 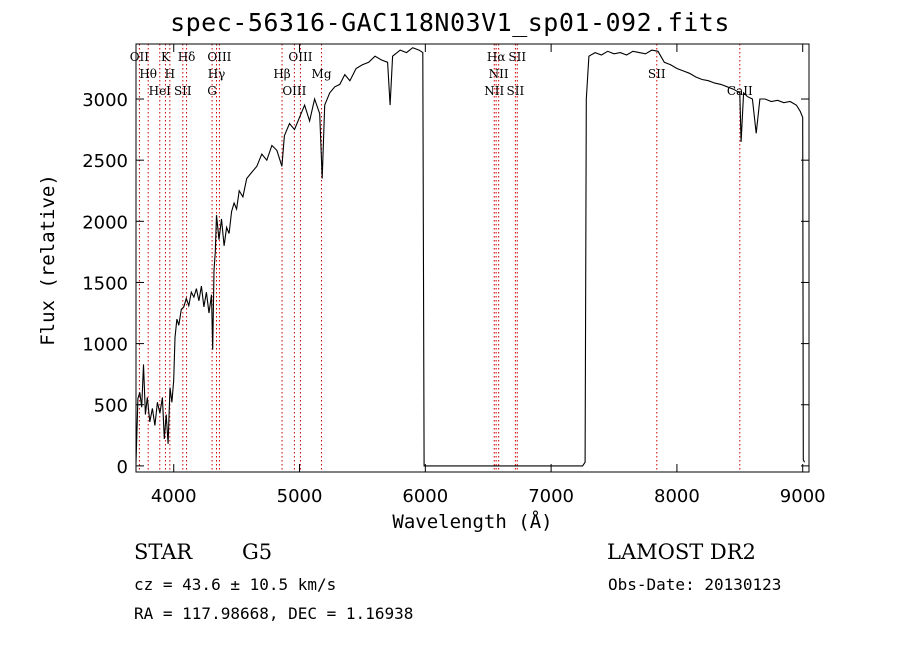 What do you see at coordinates (148, 74) in the screenshot?
I see `line-label-hθ: Hθ` at bounding box center [148, 74].